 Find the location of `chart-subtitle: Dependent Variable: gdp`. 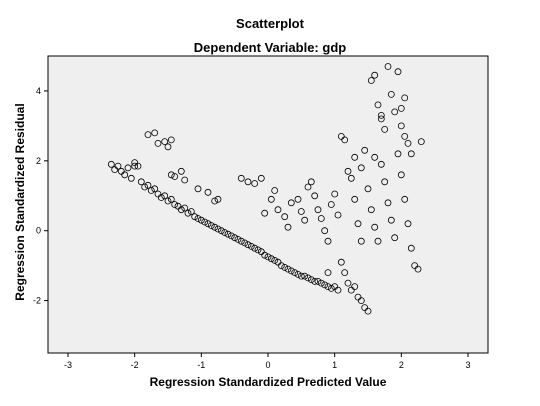

chart-subtitle: Dependent Variable: gdp is located at coordinates (270, 47).